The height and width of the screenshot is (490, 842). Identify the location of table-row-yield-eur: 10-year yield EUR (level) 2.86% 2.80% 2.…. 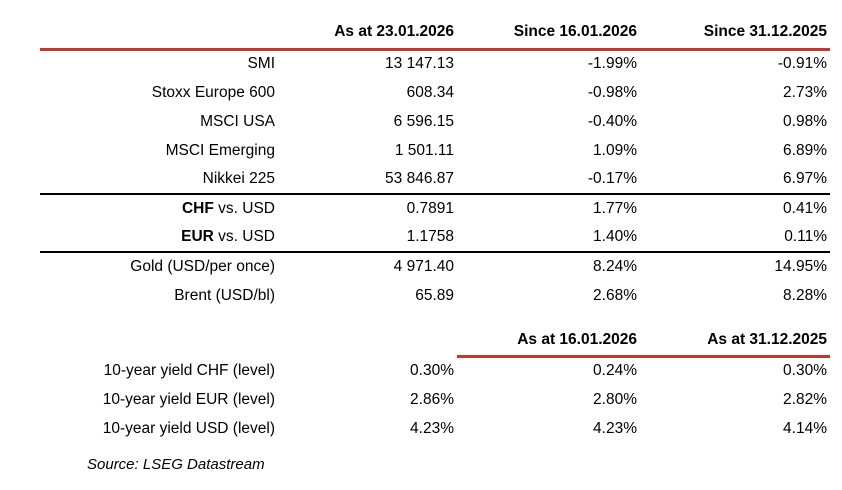
(435, 399).